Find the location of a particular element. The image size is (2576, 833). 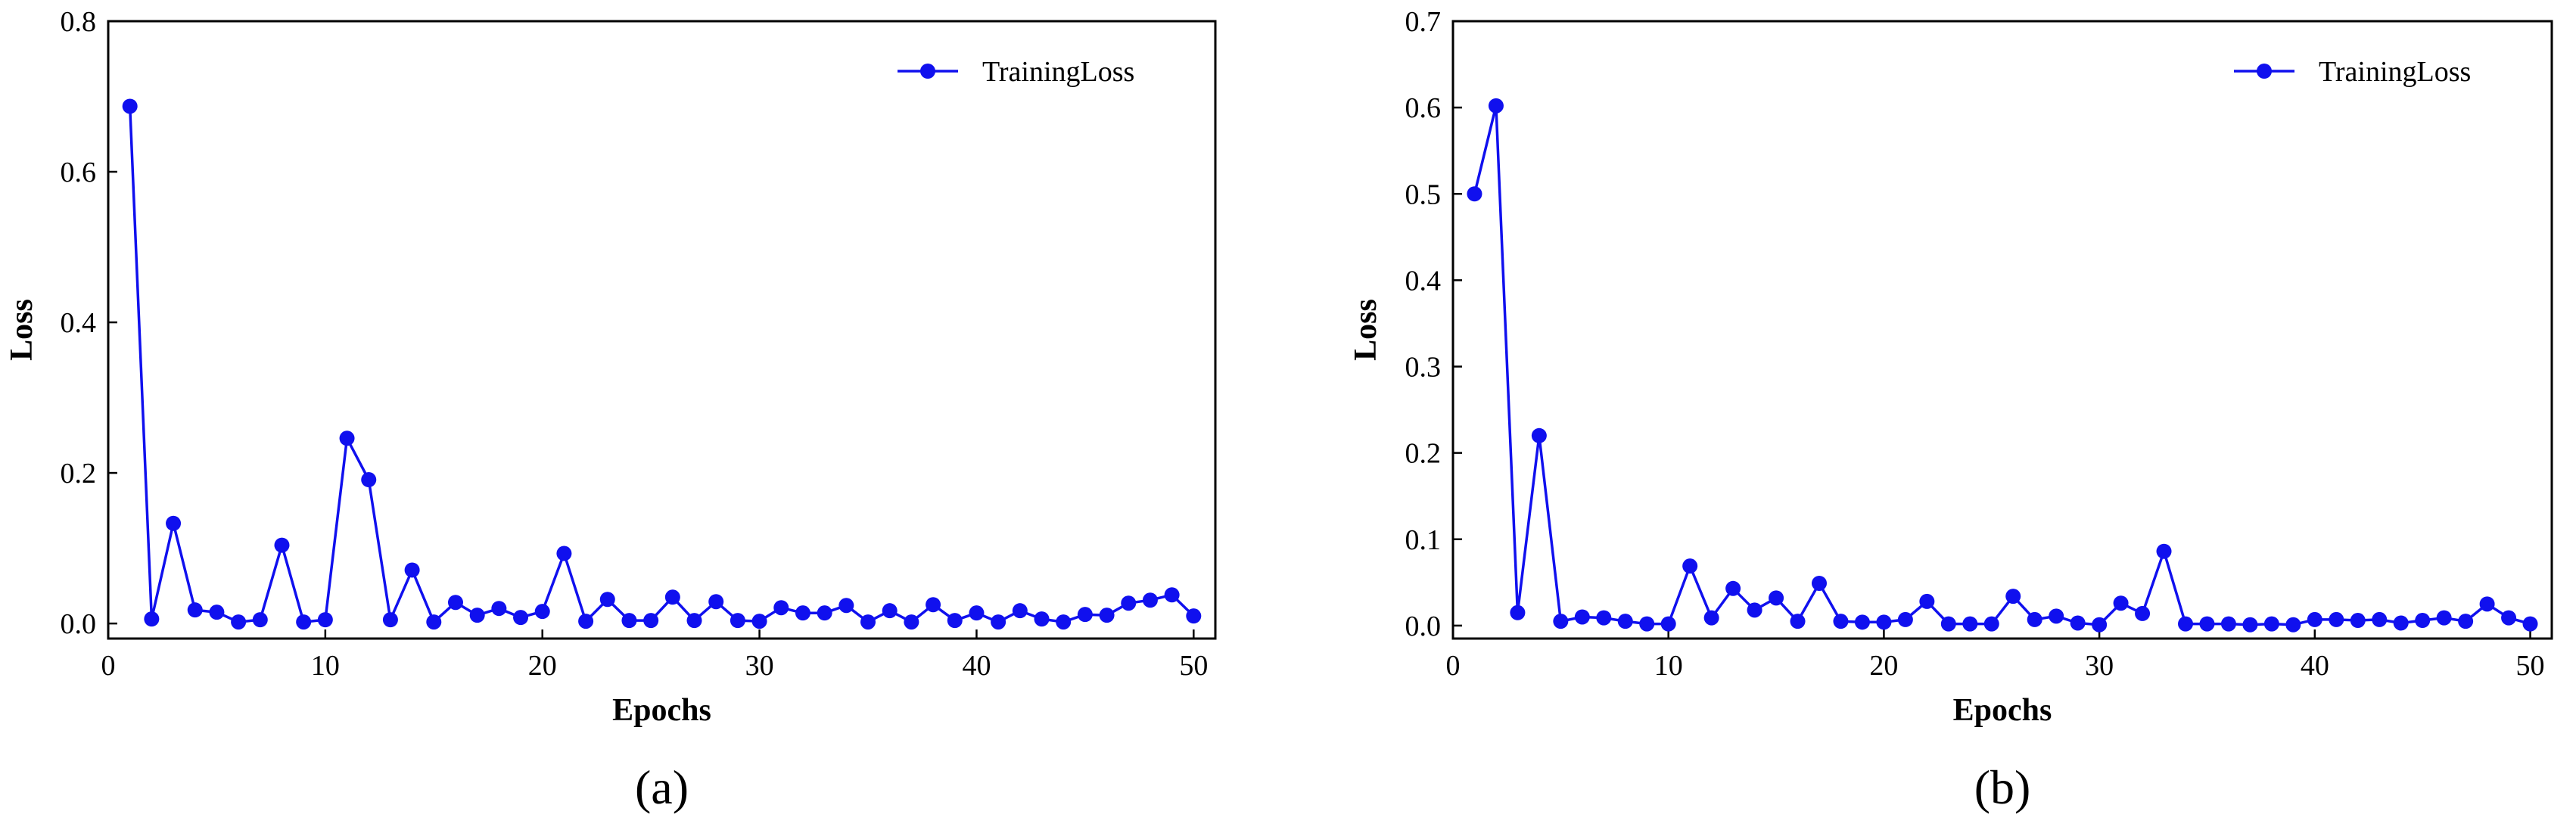

x-tick-label: 50 is located at coordinates (2530, 666).